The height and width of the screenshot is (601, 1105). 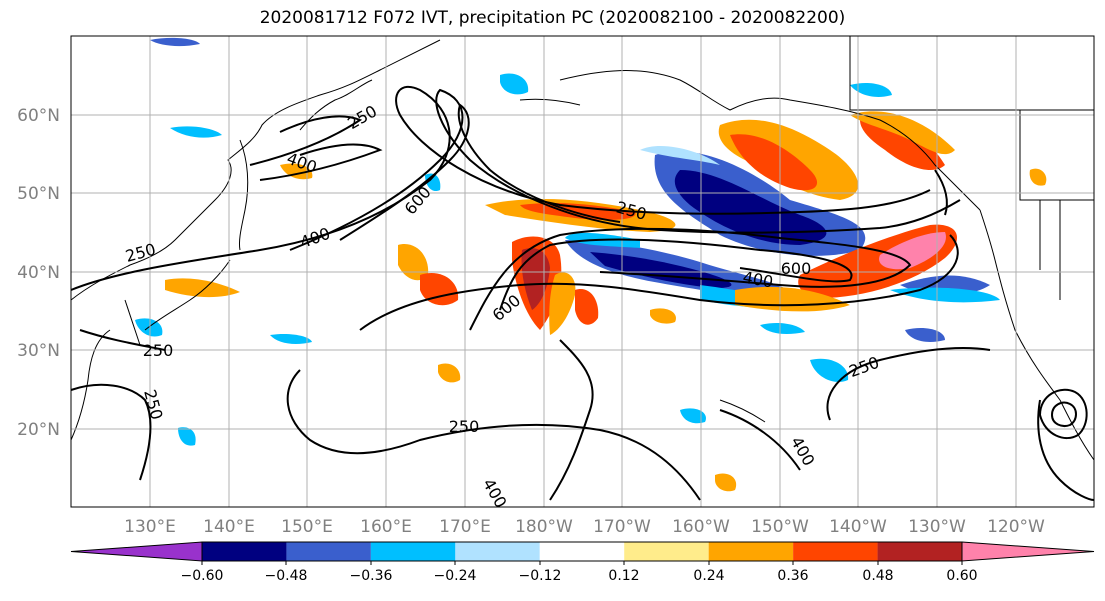 What do you see at coordinates (1016, 527) in the screenshot?
I see `lon-label: 120°W` at bounding box center [1016, 527].